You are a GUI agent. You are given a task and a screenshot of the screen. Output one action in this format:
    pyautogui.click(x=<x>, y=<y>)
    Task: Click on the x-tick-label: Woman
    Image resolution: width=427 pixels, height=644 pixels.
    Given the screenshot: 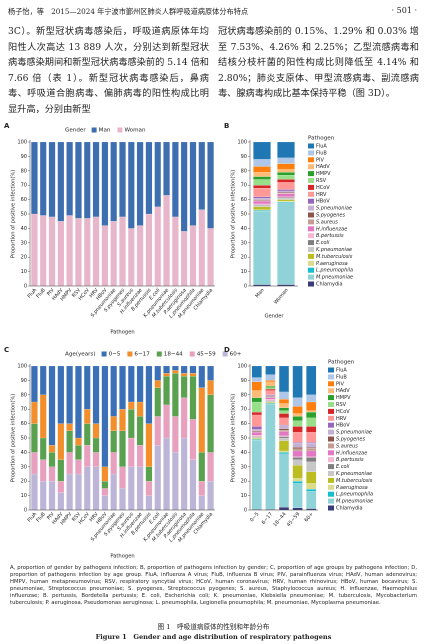 What is the action you would take?
    pyautogui.click(x=281, y=296)
    